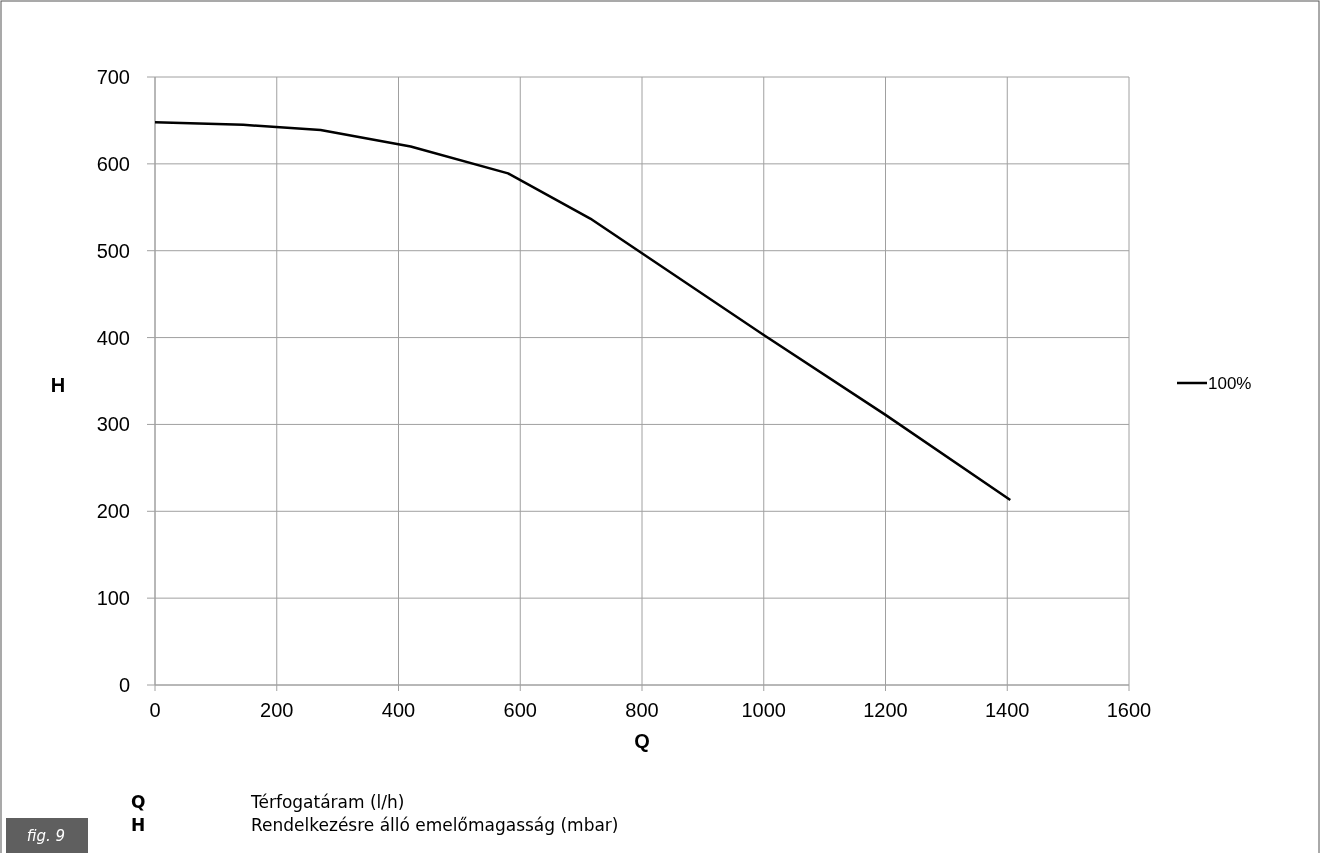  I want to click on y-tick-label: 200, so click(113, 511).